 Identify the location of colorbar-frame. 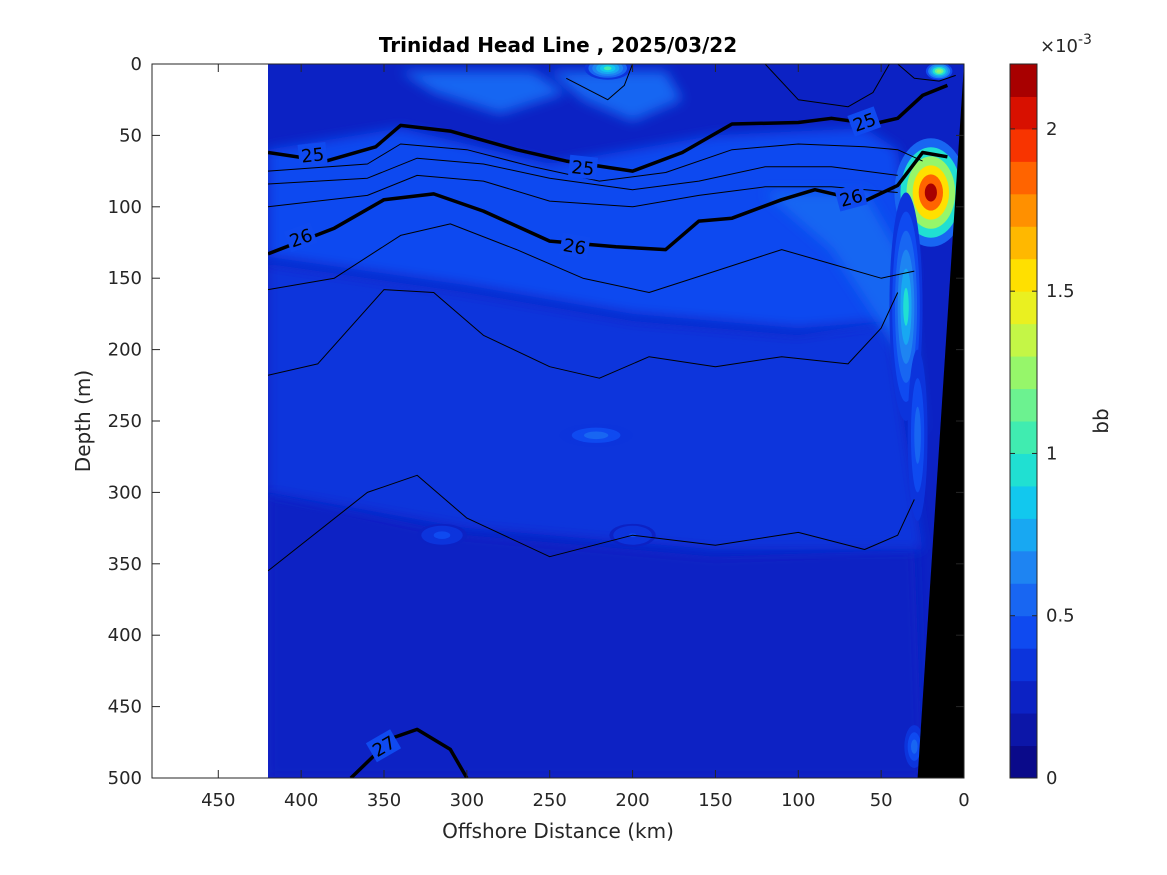
(1023, 421).